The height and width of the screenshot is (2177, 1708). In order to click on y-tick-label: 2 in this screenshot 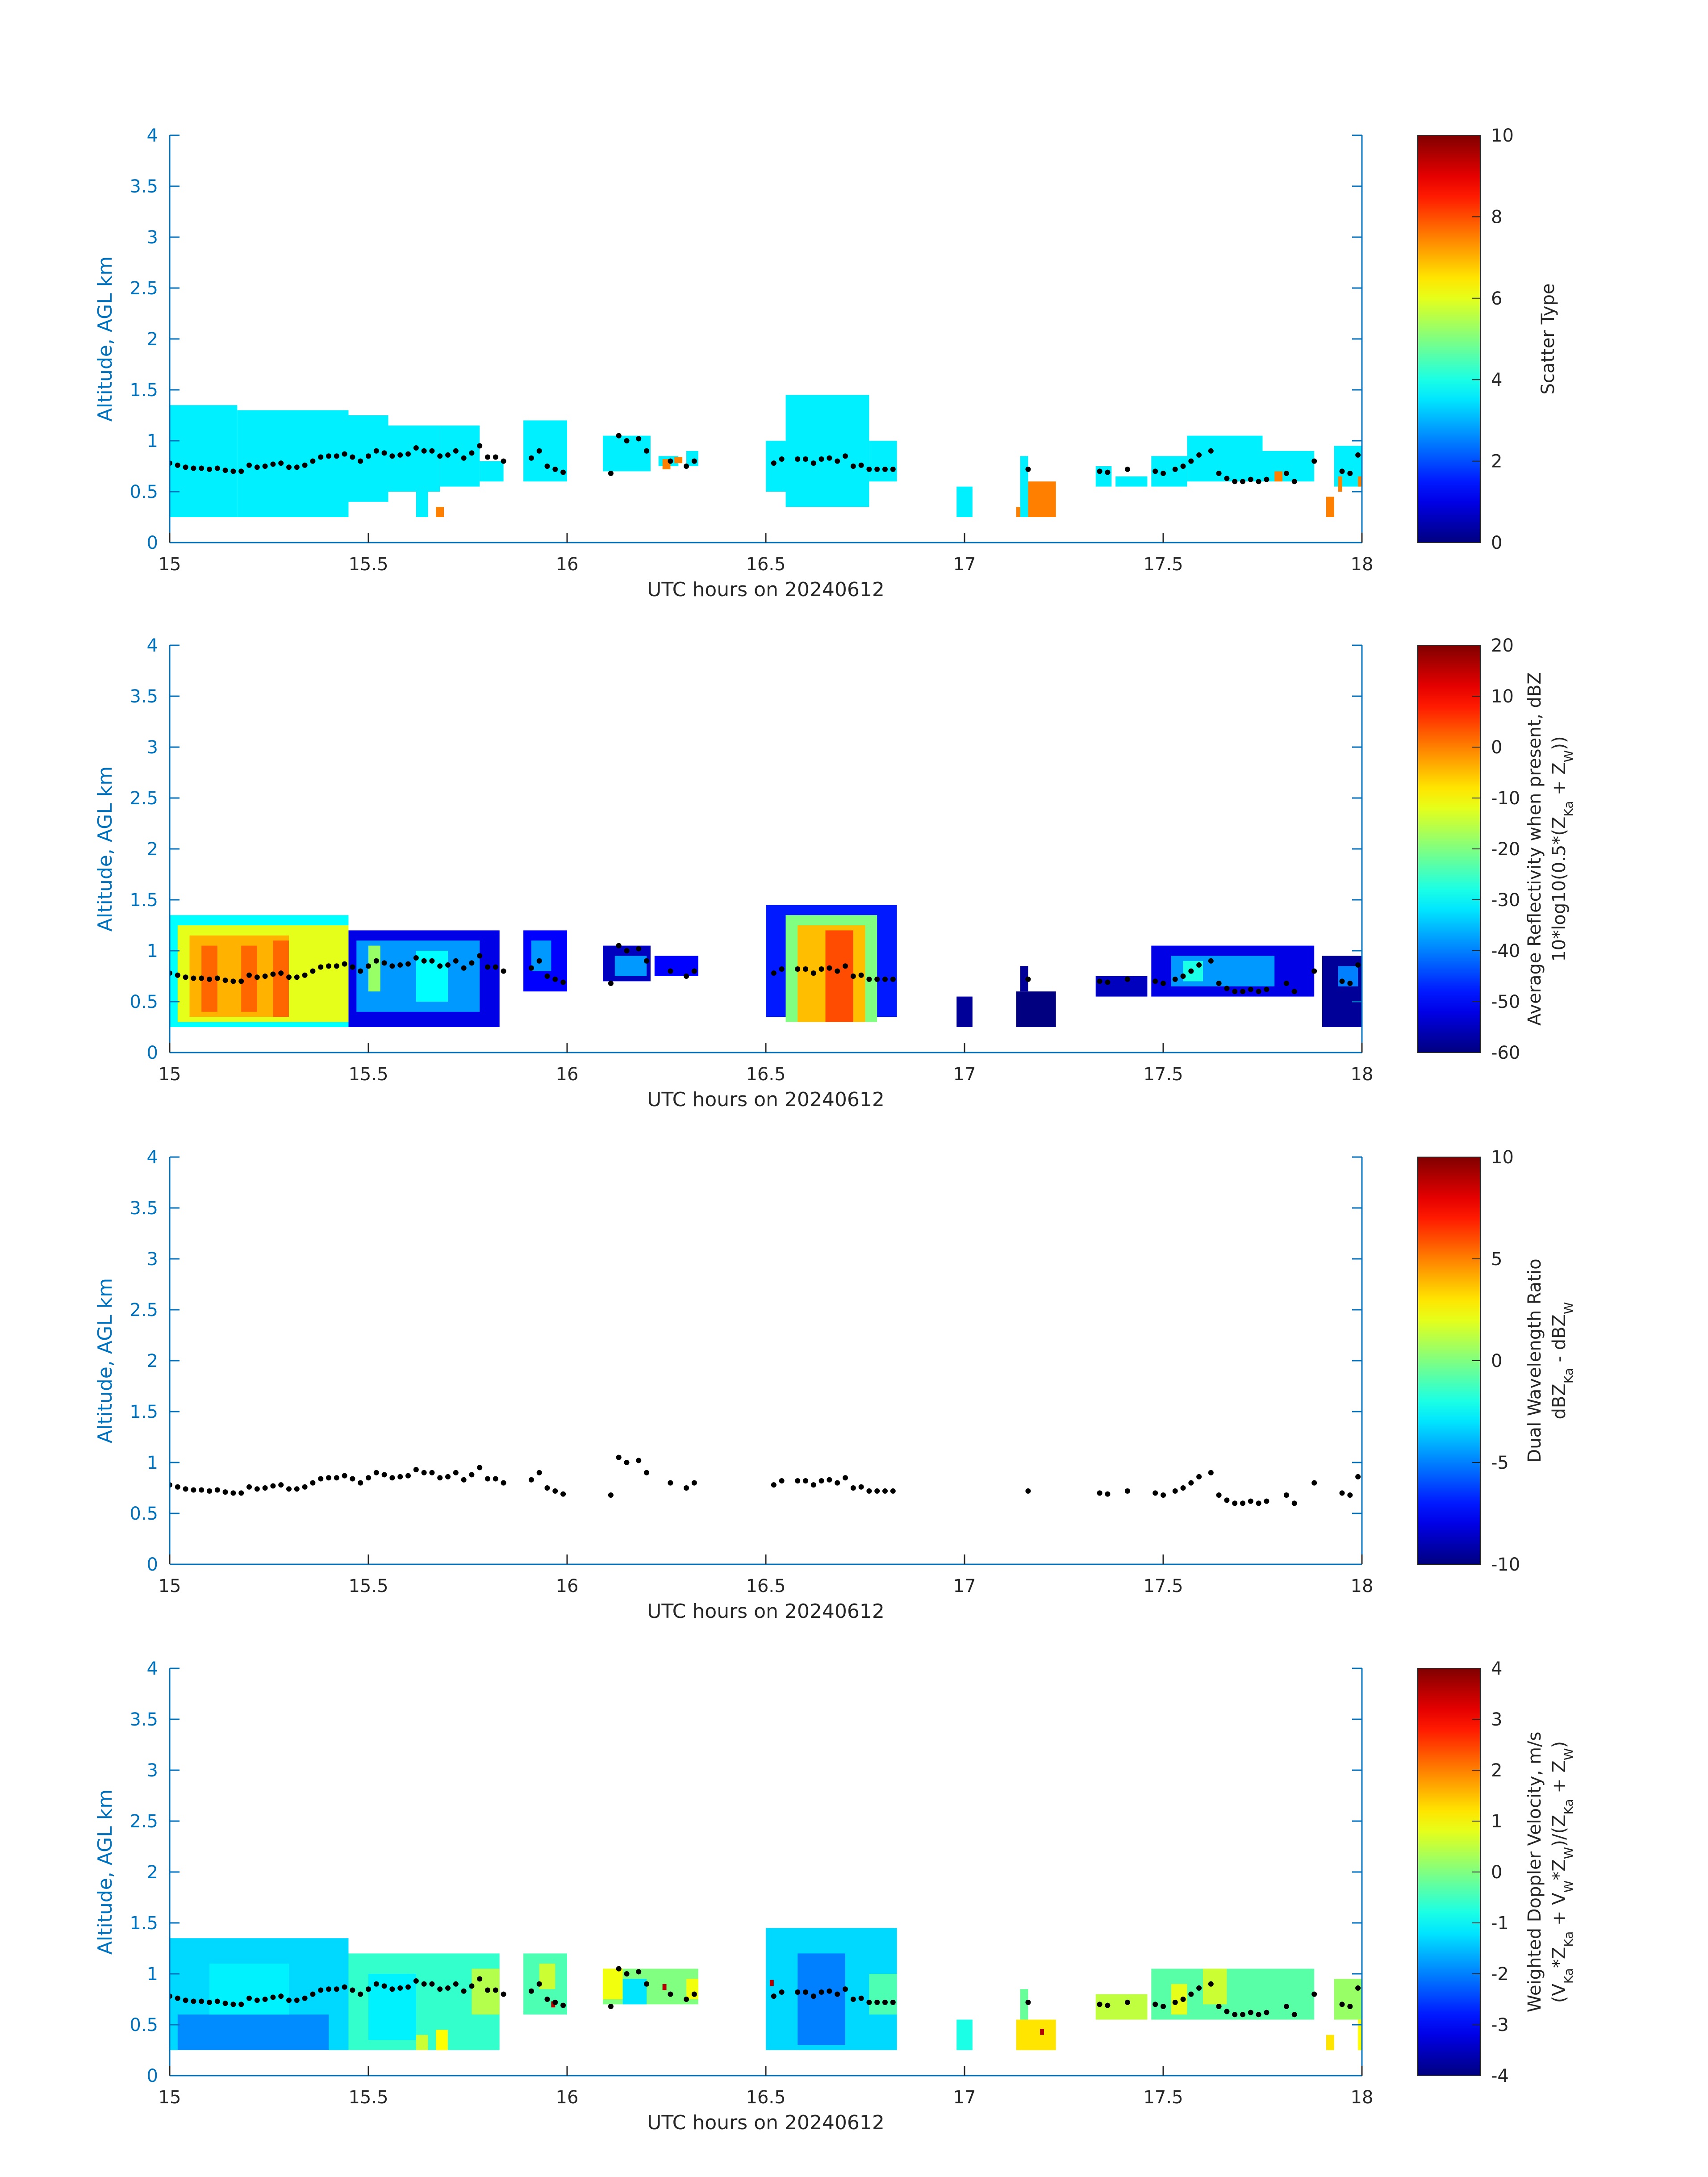, I will do `click(152, 1361)`.